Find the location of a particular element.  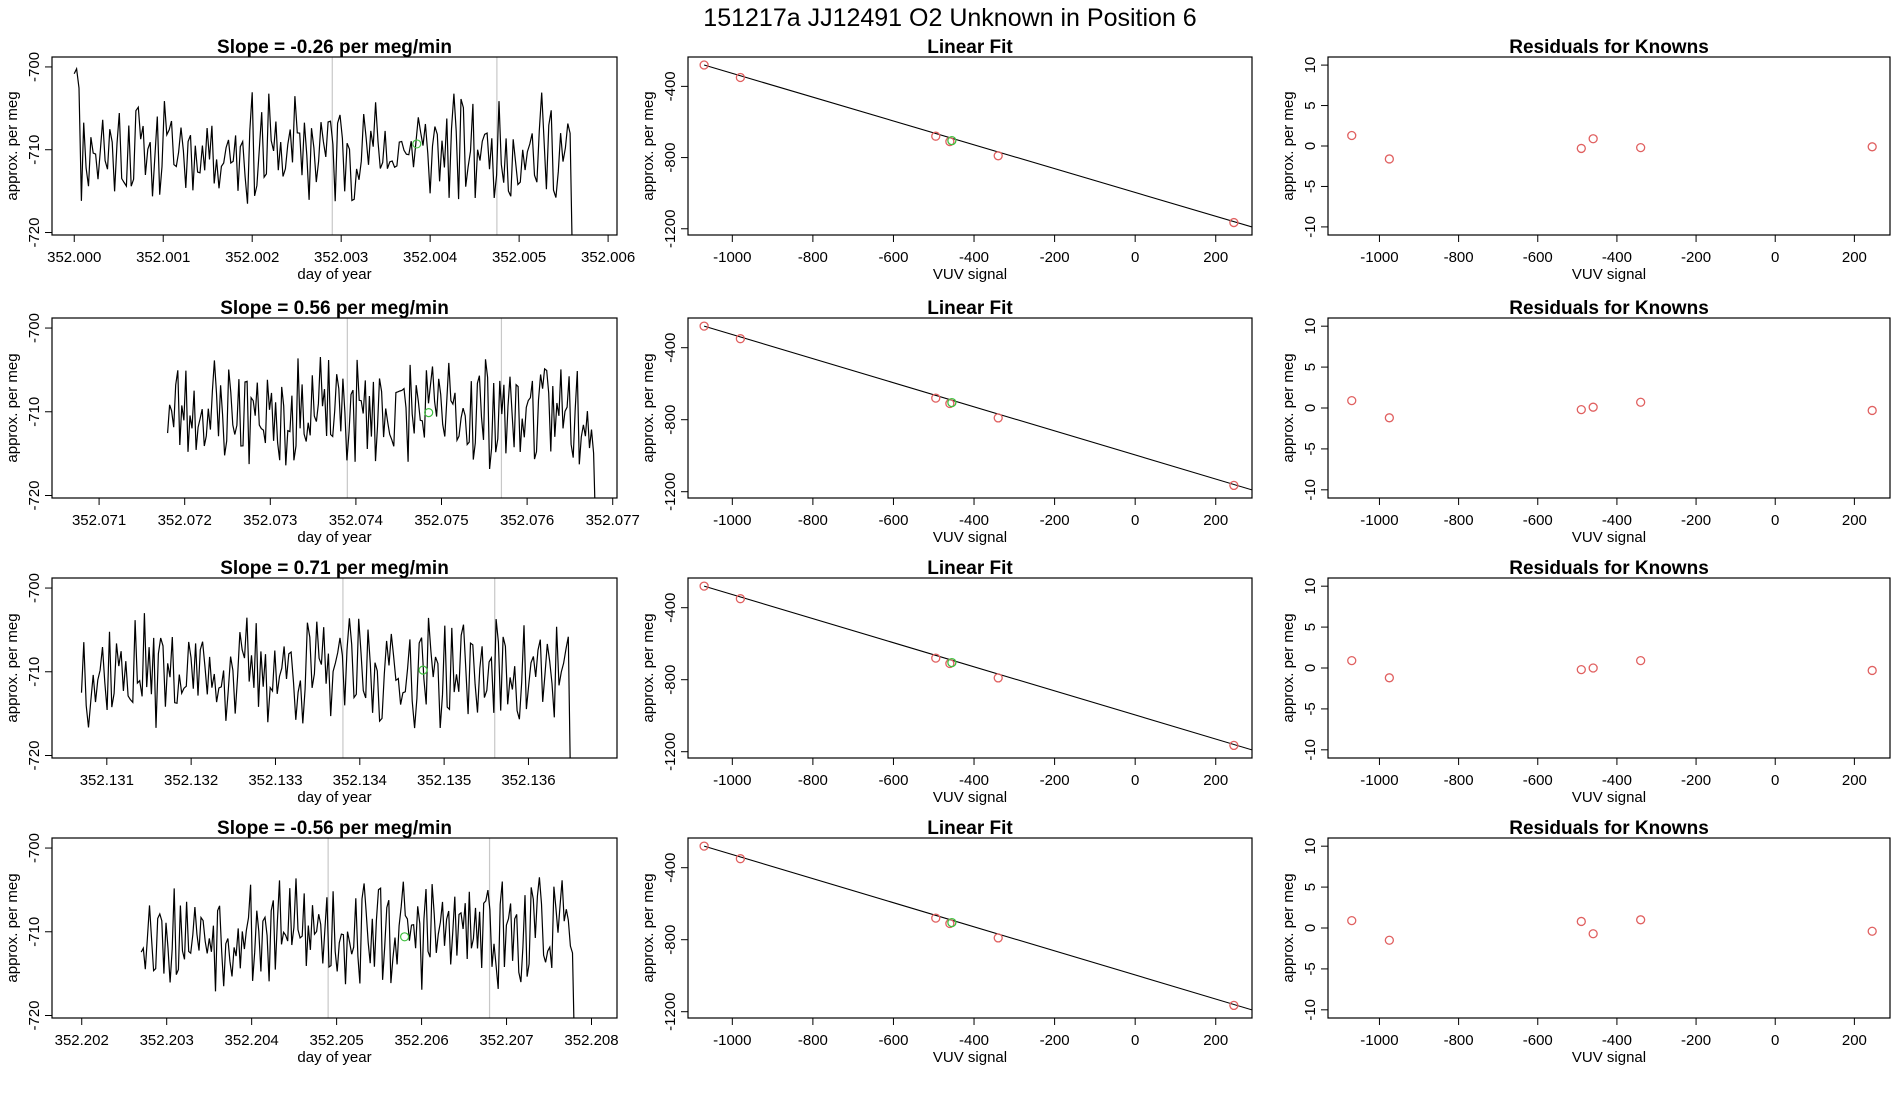

x-tick-label: 352.134 is located at coordinates (360, 780).